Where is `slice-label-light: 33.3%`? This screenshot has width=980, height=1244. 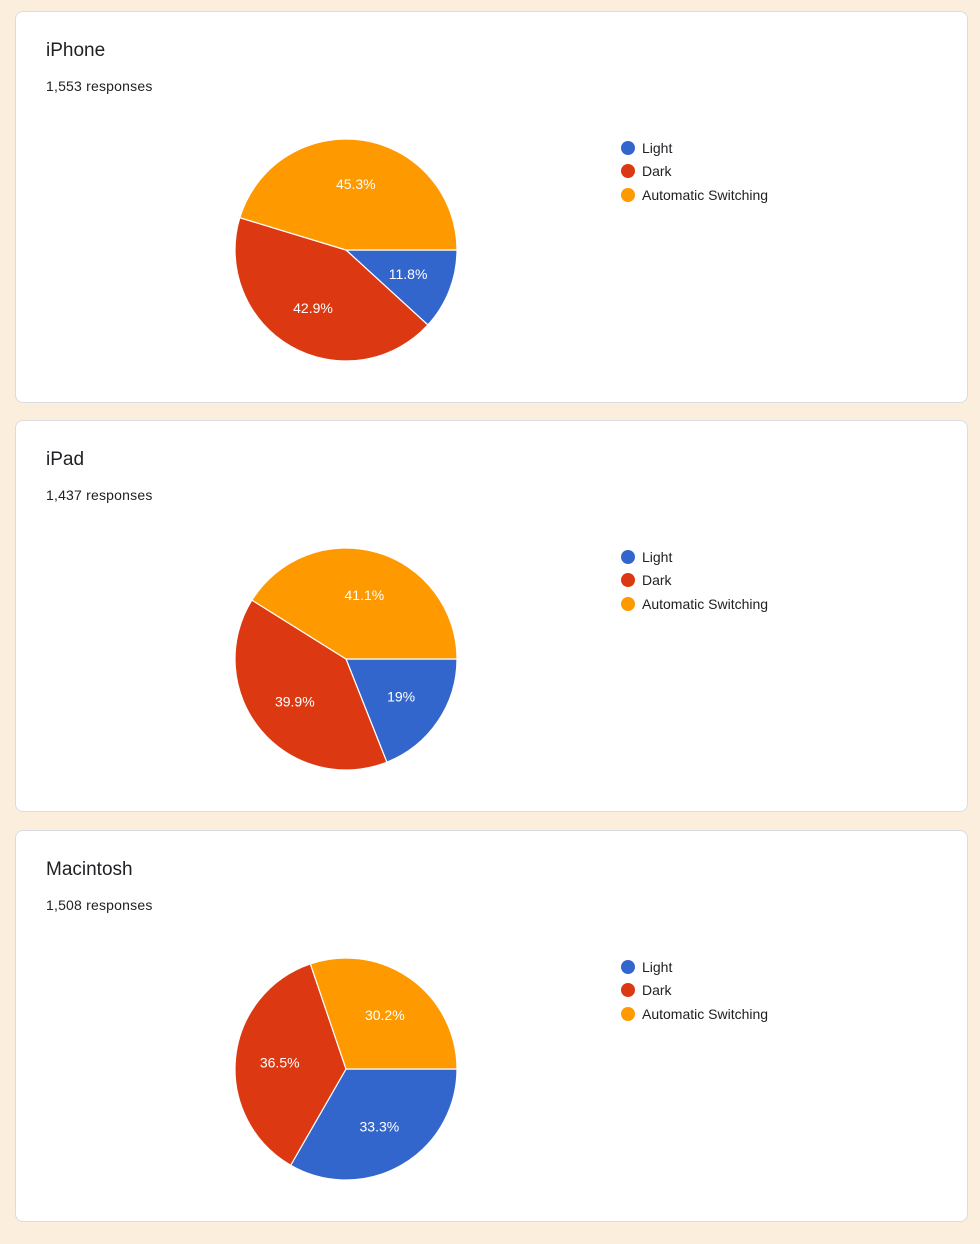
slice-label-light: 33.3% is located at coordinates (380, 1127).